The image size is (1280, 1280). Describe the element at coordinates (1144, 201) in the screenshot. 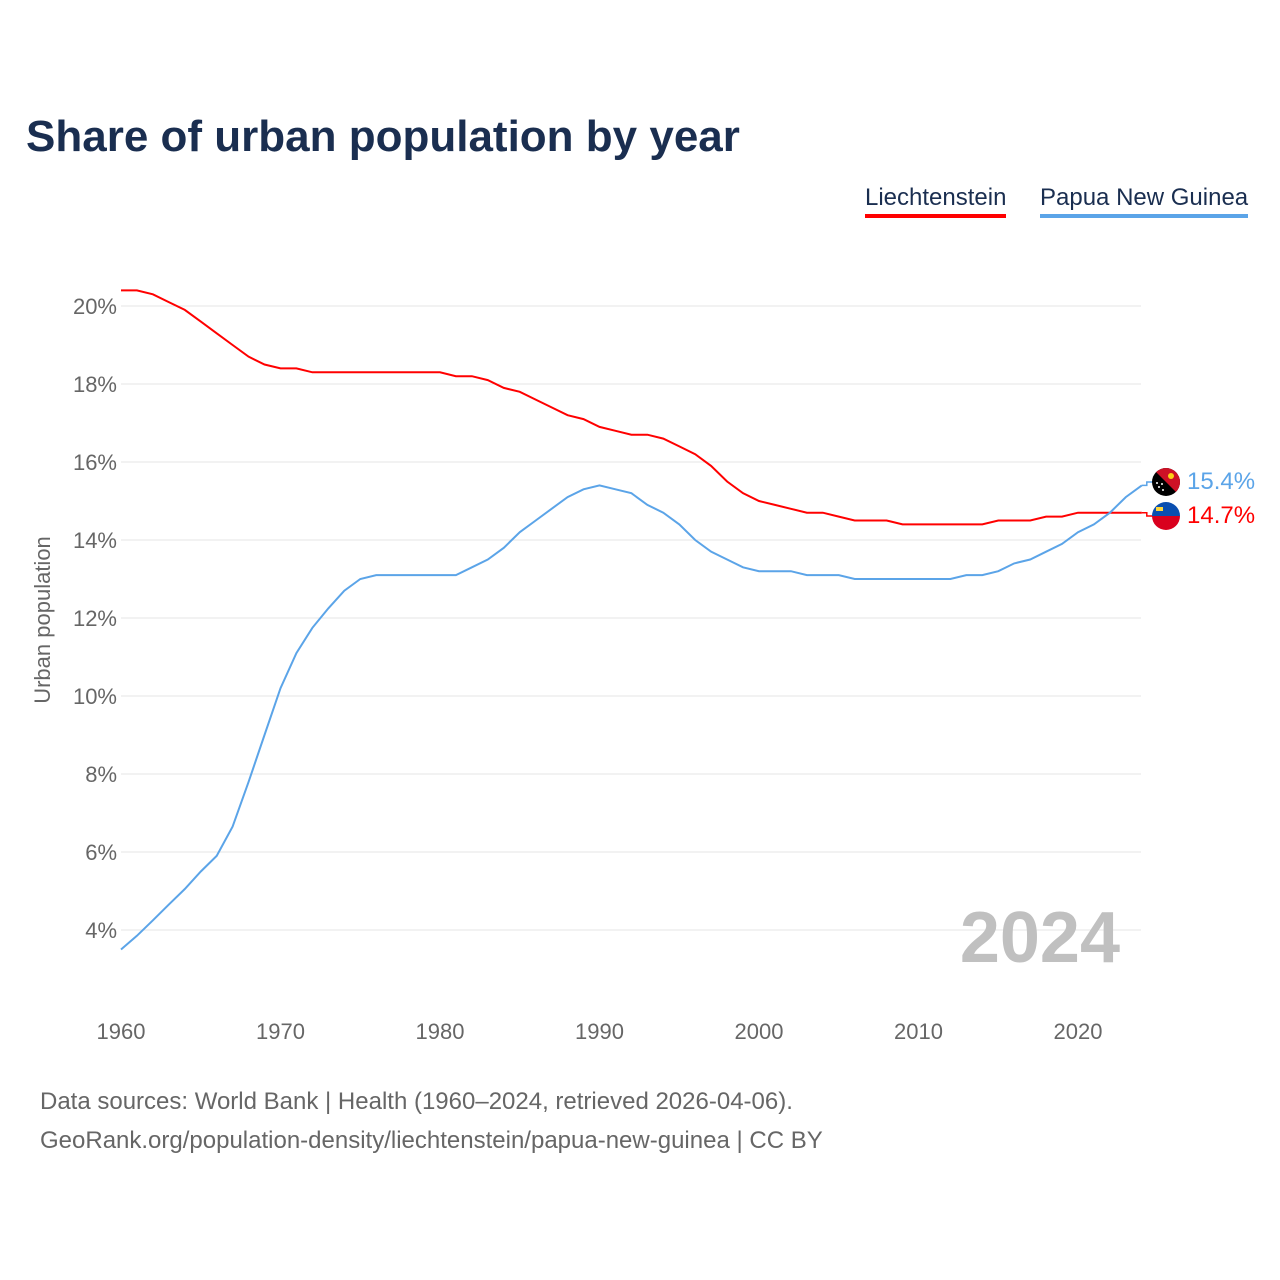

I see `legend-papua-new-guinea: Papua New Guinea` at that location.